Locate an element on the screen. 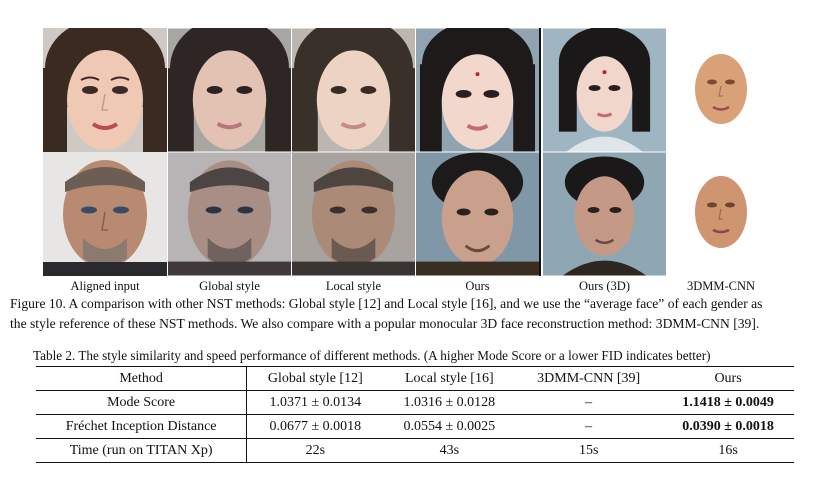 The width and height of the screenshot is (833, 485). aligned-input-male-image is located at coordinates (105, 214).